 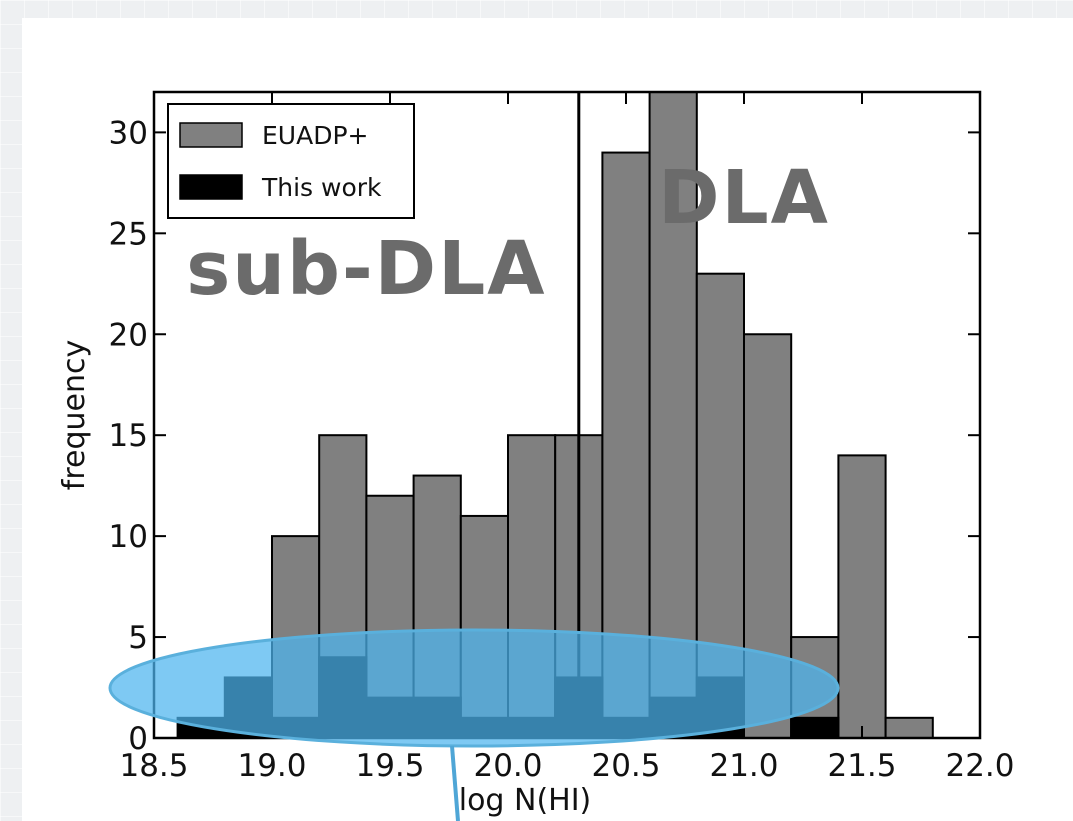 I want to click on x-tick-label: 20.0, so click(x=507, y=766).